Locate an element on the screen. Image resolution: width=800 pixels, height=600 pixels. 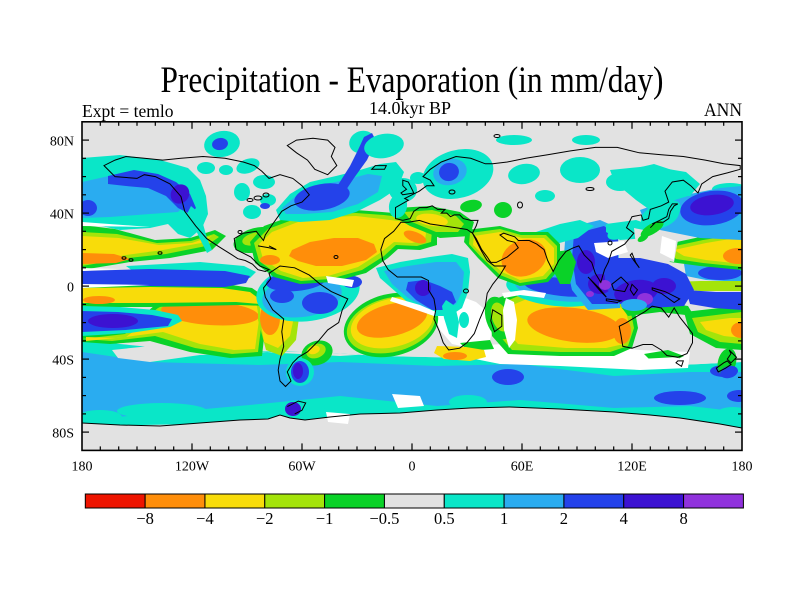
svg-text: 120E is located at coordinates (632, 467).